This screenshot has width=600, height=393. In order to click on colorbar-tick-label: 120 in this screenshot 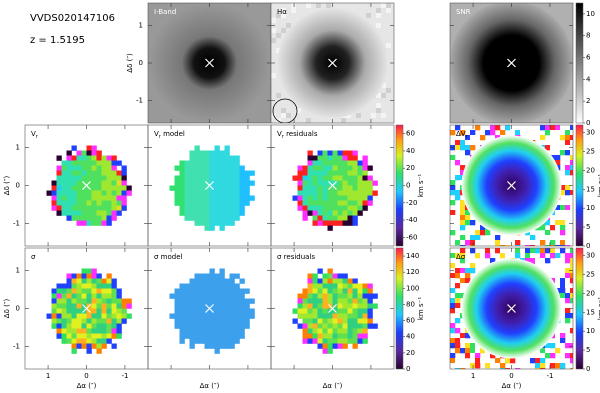, I will do `click(412, 272)`.